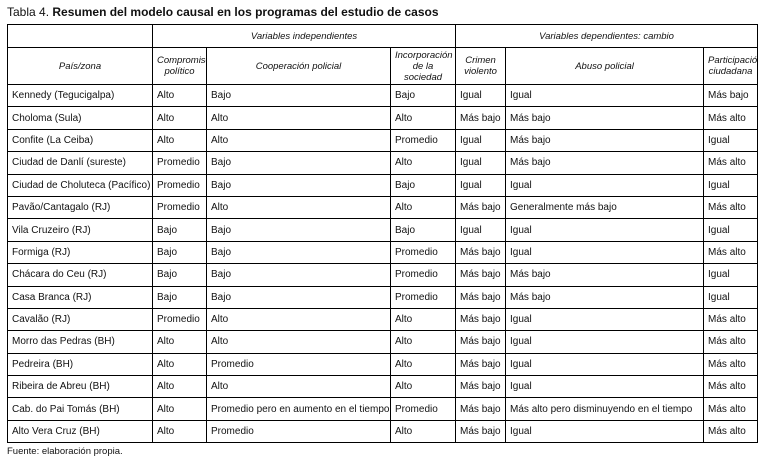 The height and width of the screenshot is (462, 765). I want to click on row-label: Vila Cruzeiro (RJ), so click(80, 230).